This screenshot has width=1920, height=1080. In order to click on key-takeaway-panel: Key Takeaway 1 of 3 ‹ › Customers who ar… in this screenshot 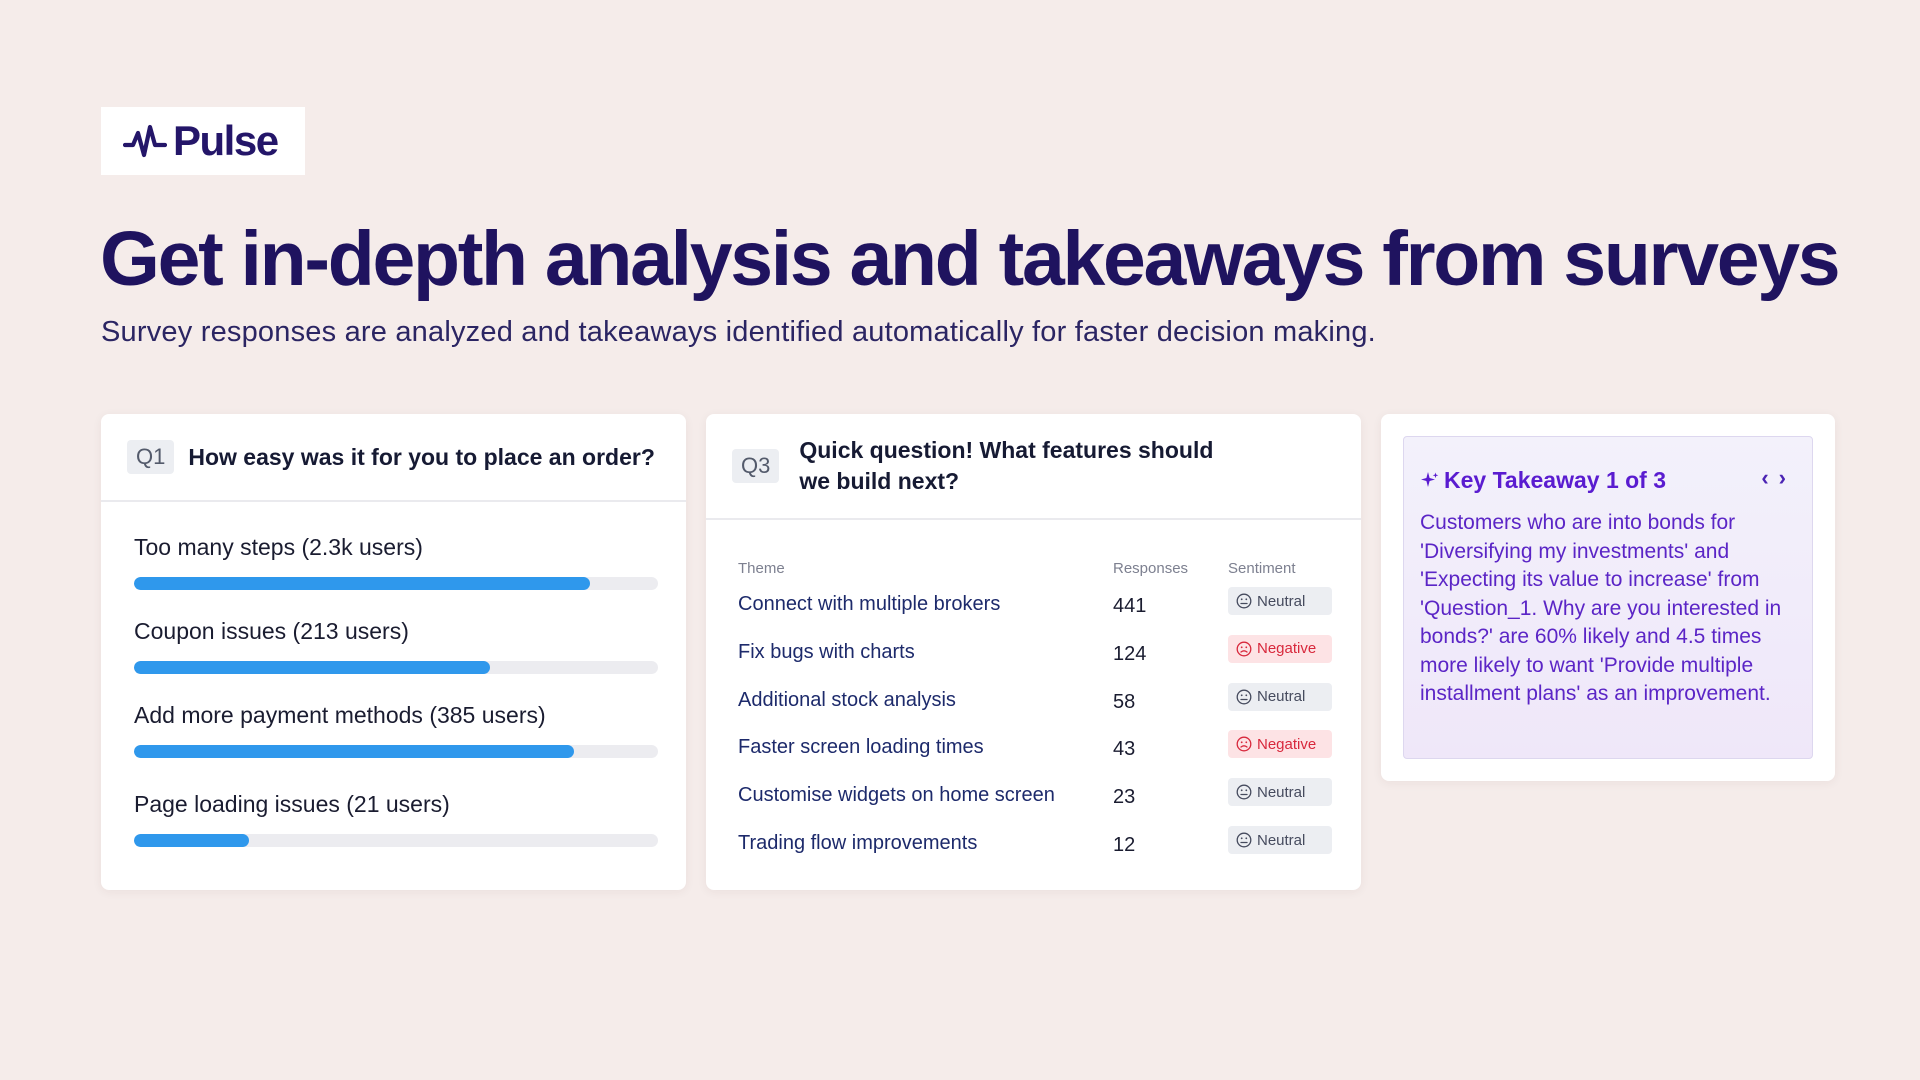, I will do `click(1608, 597)`.